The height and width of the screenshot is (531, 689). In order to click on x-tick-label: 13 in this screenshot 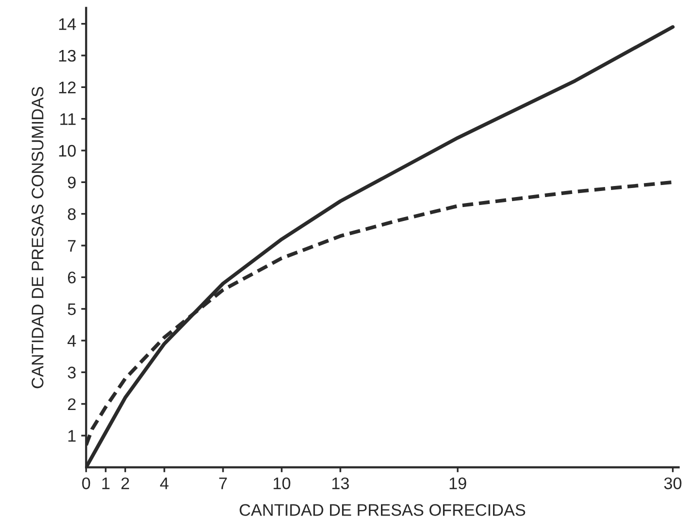, I will do `click(340, 483)`.